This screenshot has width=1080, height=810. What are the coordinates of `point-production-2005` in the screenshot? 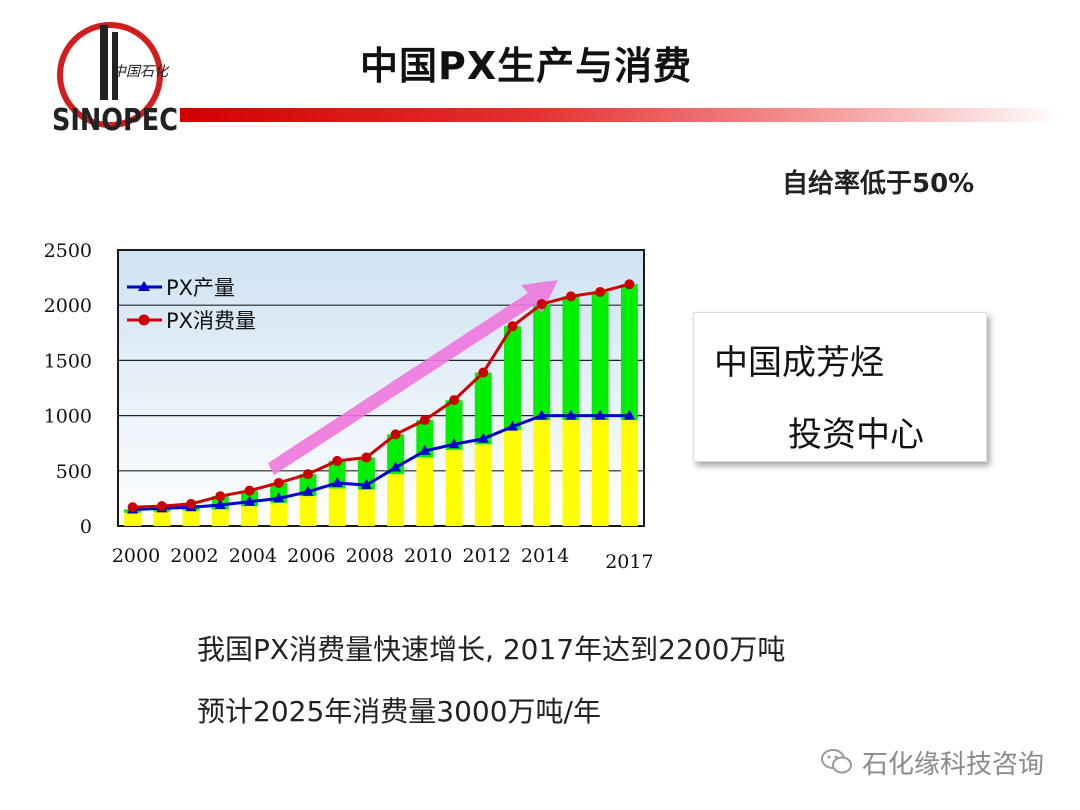 It's located at (279, 497).